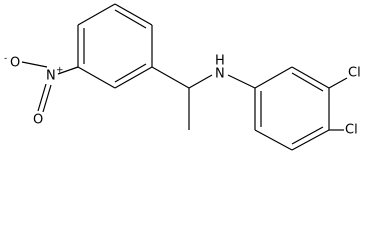  Describe the element at coordinates (5, 59) in the screenshot. I see `charge: -` at that location.